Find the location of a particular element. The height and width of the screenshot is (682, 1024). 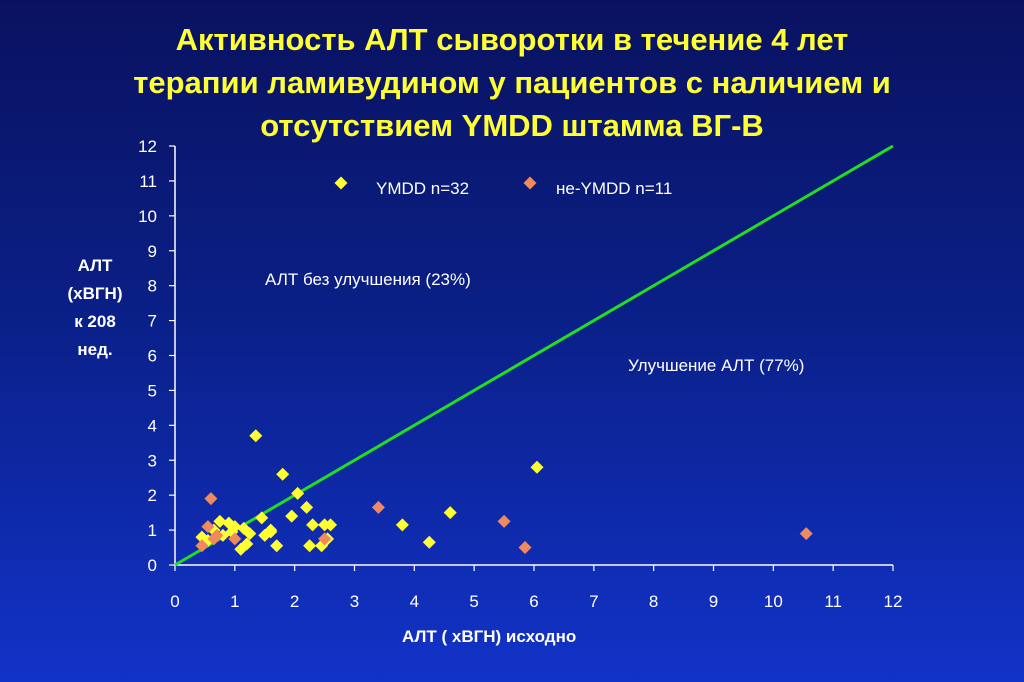

annotation-no-improvement: АЛТ без улучшения (23%) is located at coordinates (368, 279).